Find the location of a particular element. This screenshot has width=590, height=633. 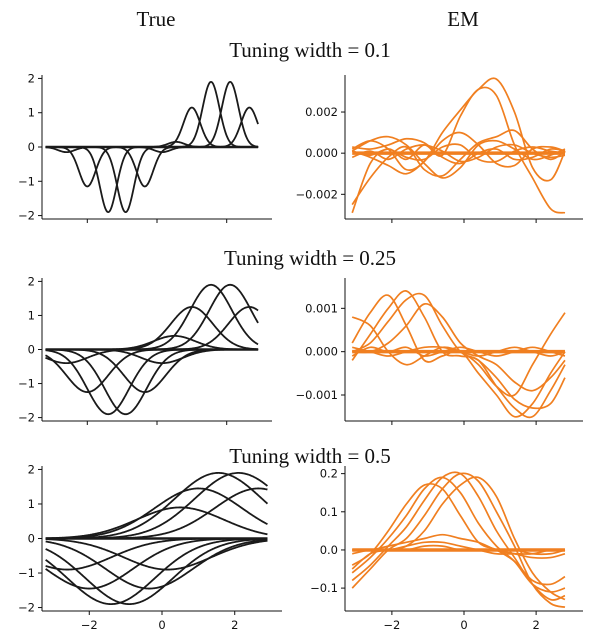

row-title-1: Tuning width = 0.1 is located at coordinates (310, 50).